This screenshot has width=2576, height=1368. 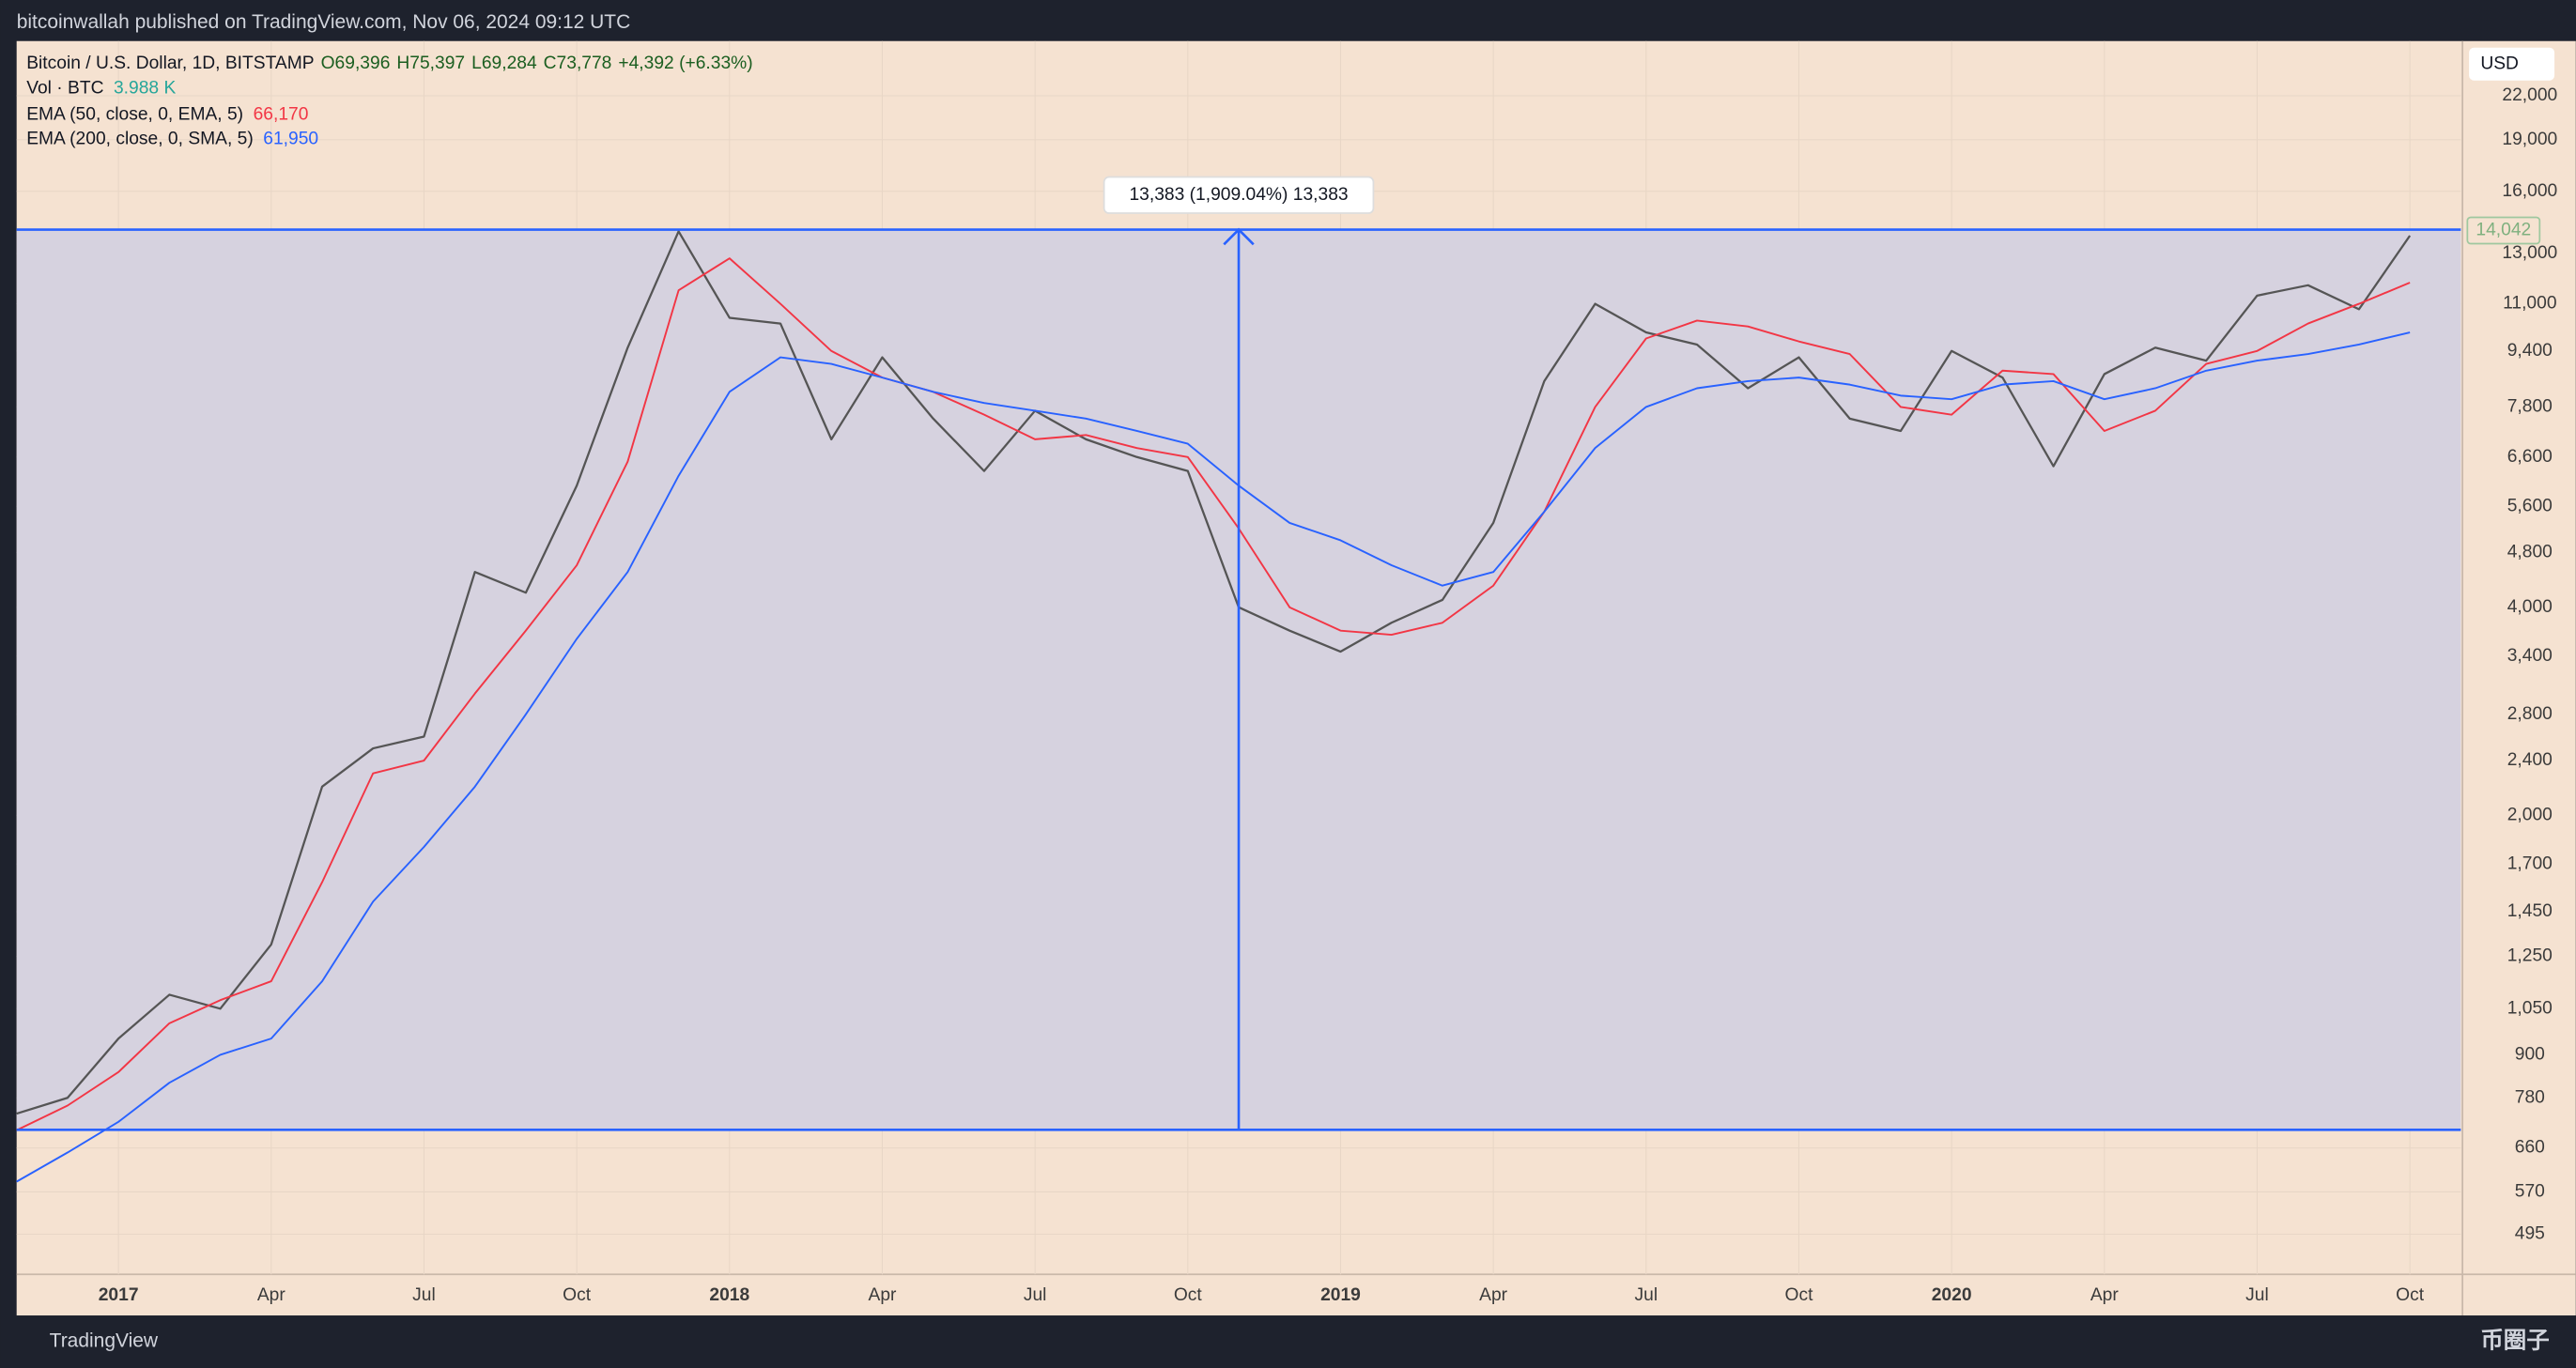 What do you see at coordinates (170, 64) in the screenshot?
I see `legend-name: Bitcoin / U.S. Dollar, 1D, BITSTAMP` at bounding box center [170, 64].